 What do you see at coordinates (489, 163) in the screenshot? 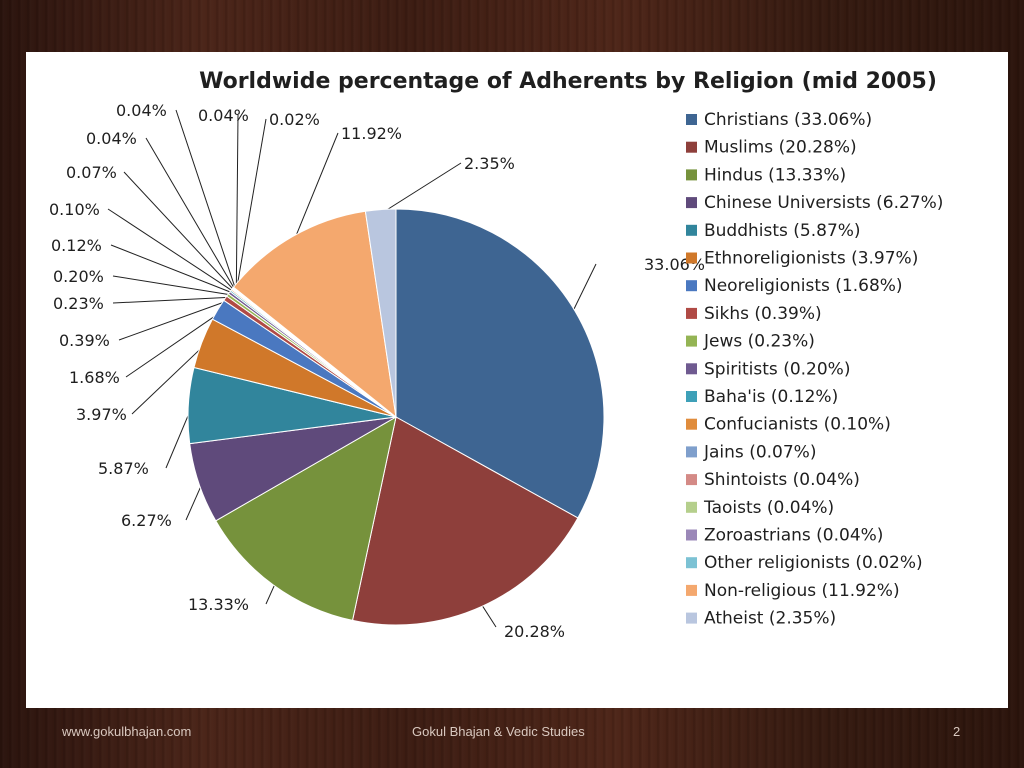
I see `data-label: 2.35%` at bounding box center [489, 163].